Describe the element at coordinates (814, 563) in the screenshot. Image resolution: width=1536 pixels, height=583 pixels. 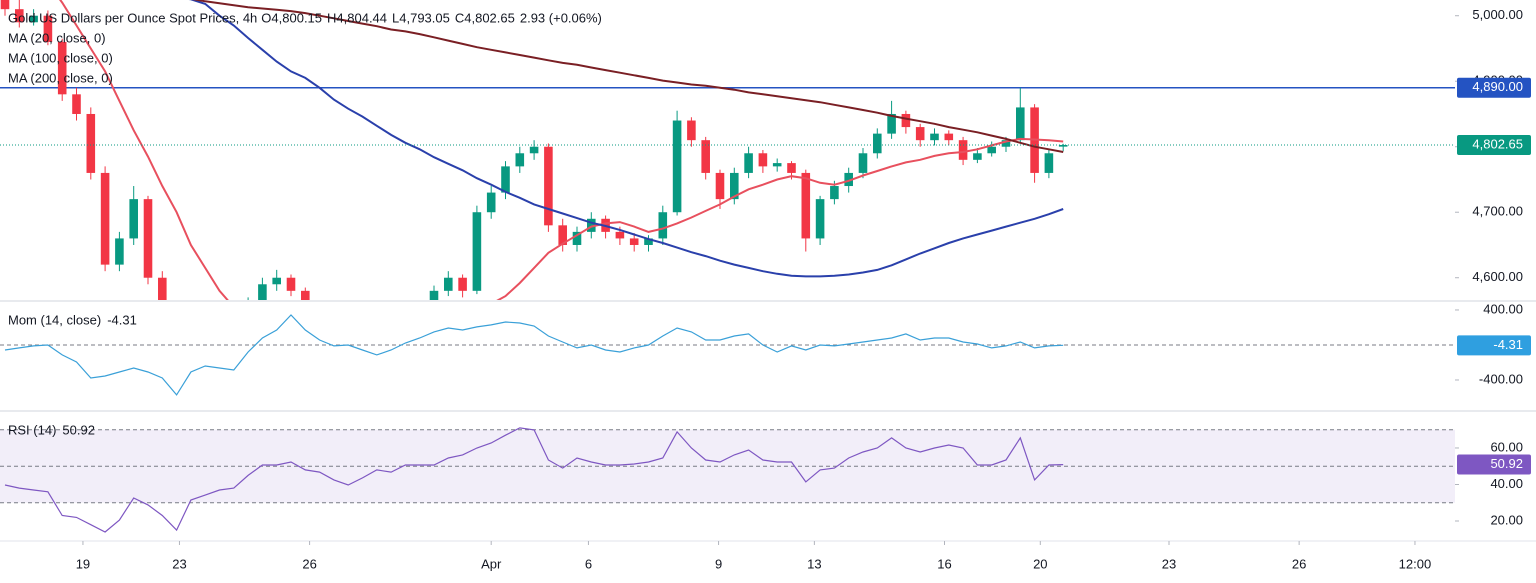
I see `x-tick-label: 13` at that location.